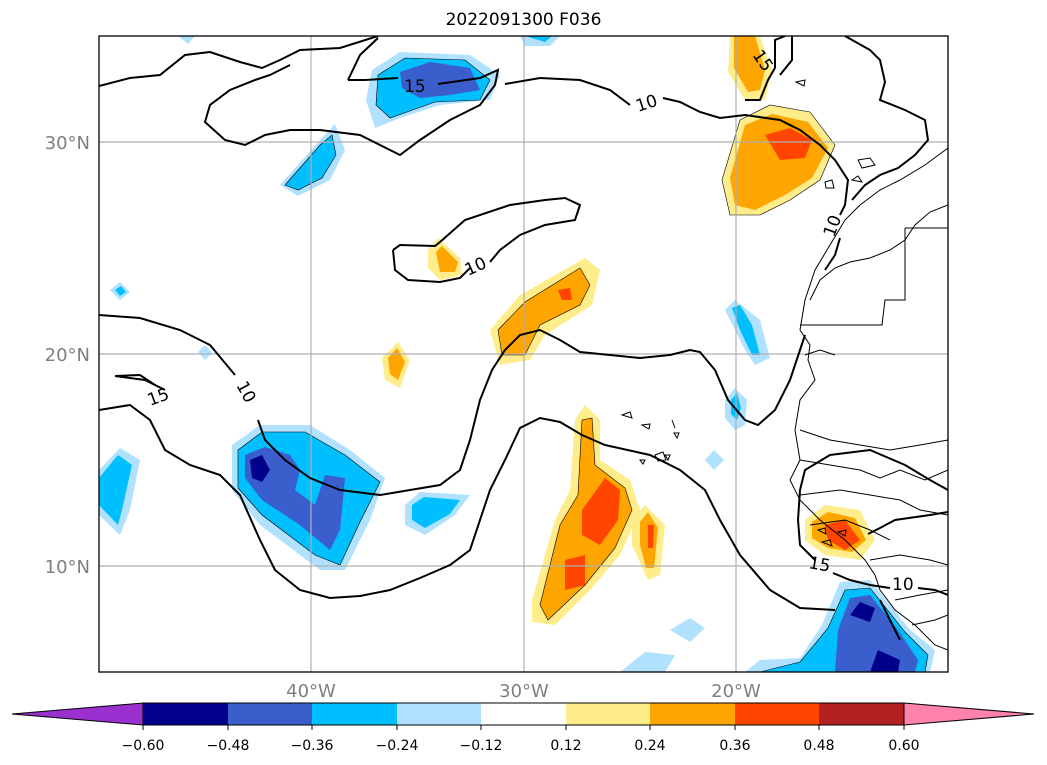 This screenshot has height=765, width=1047. What do you see at coordinates (311, 691) in the screenshot?
I see `lon-label: 40°W` at bounding box center [311, 691].